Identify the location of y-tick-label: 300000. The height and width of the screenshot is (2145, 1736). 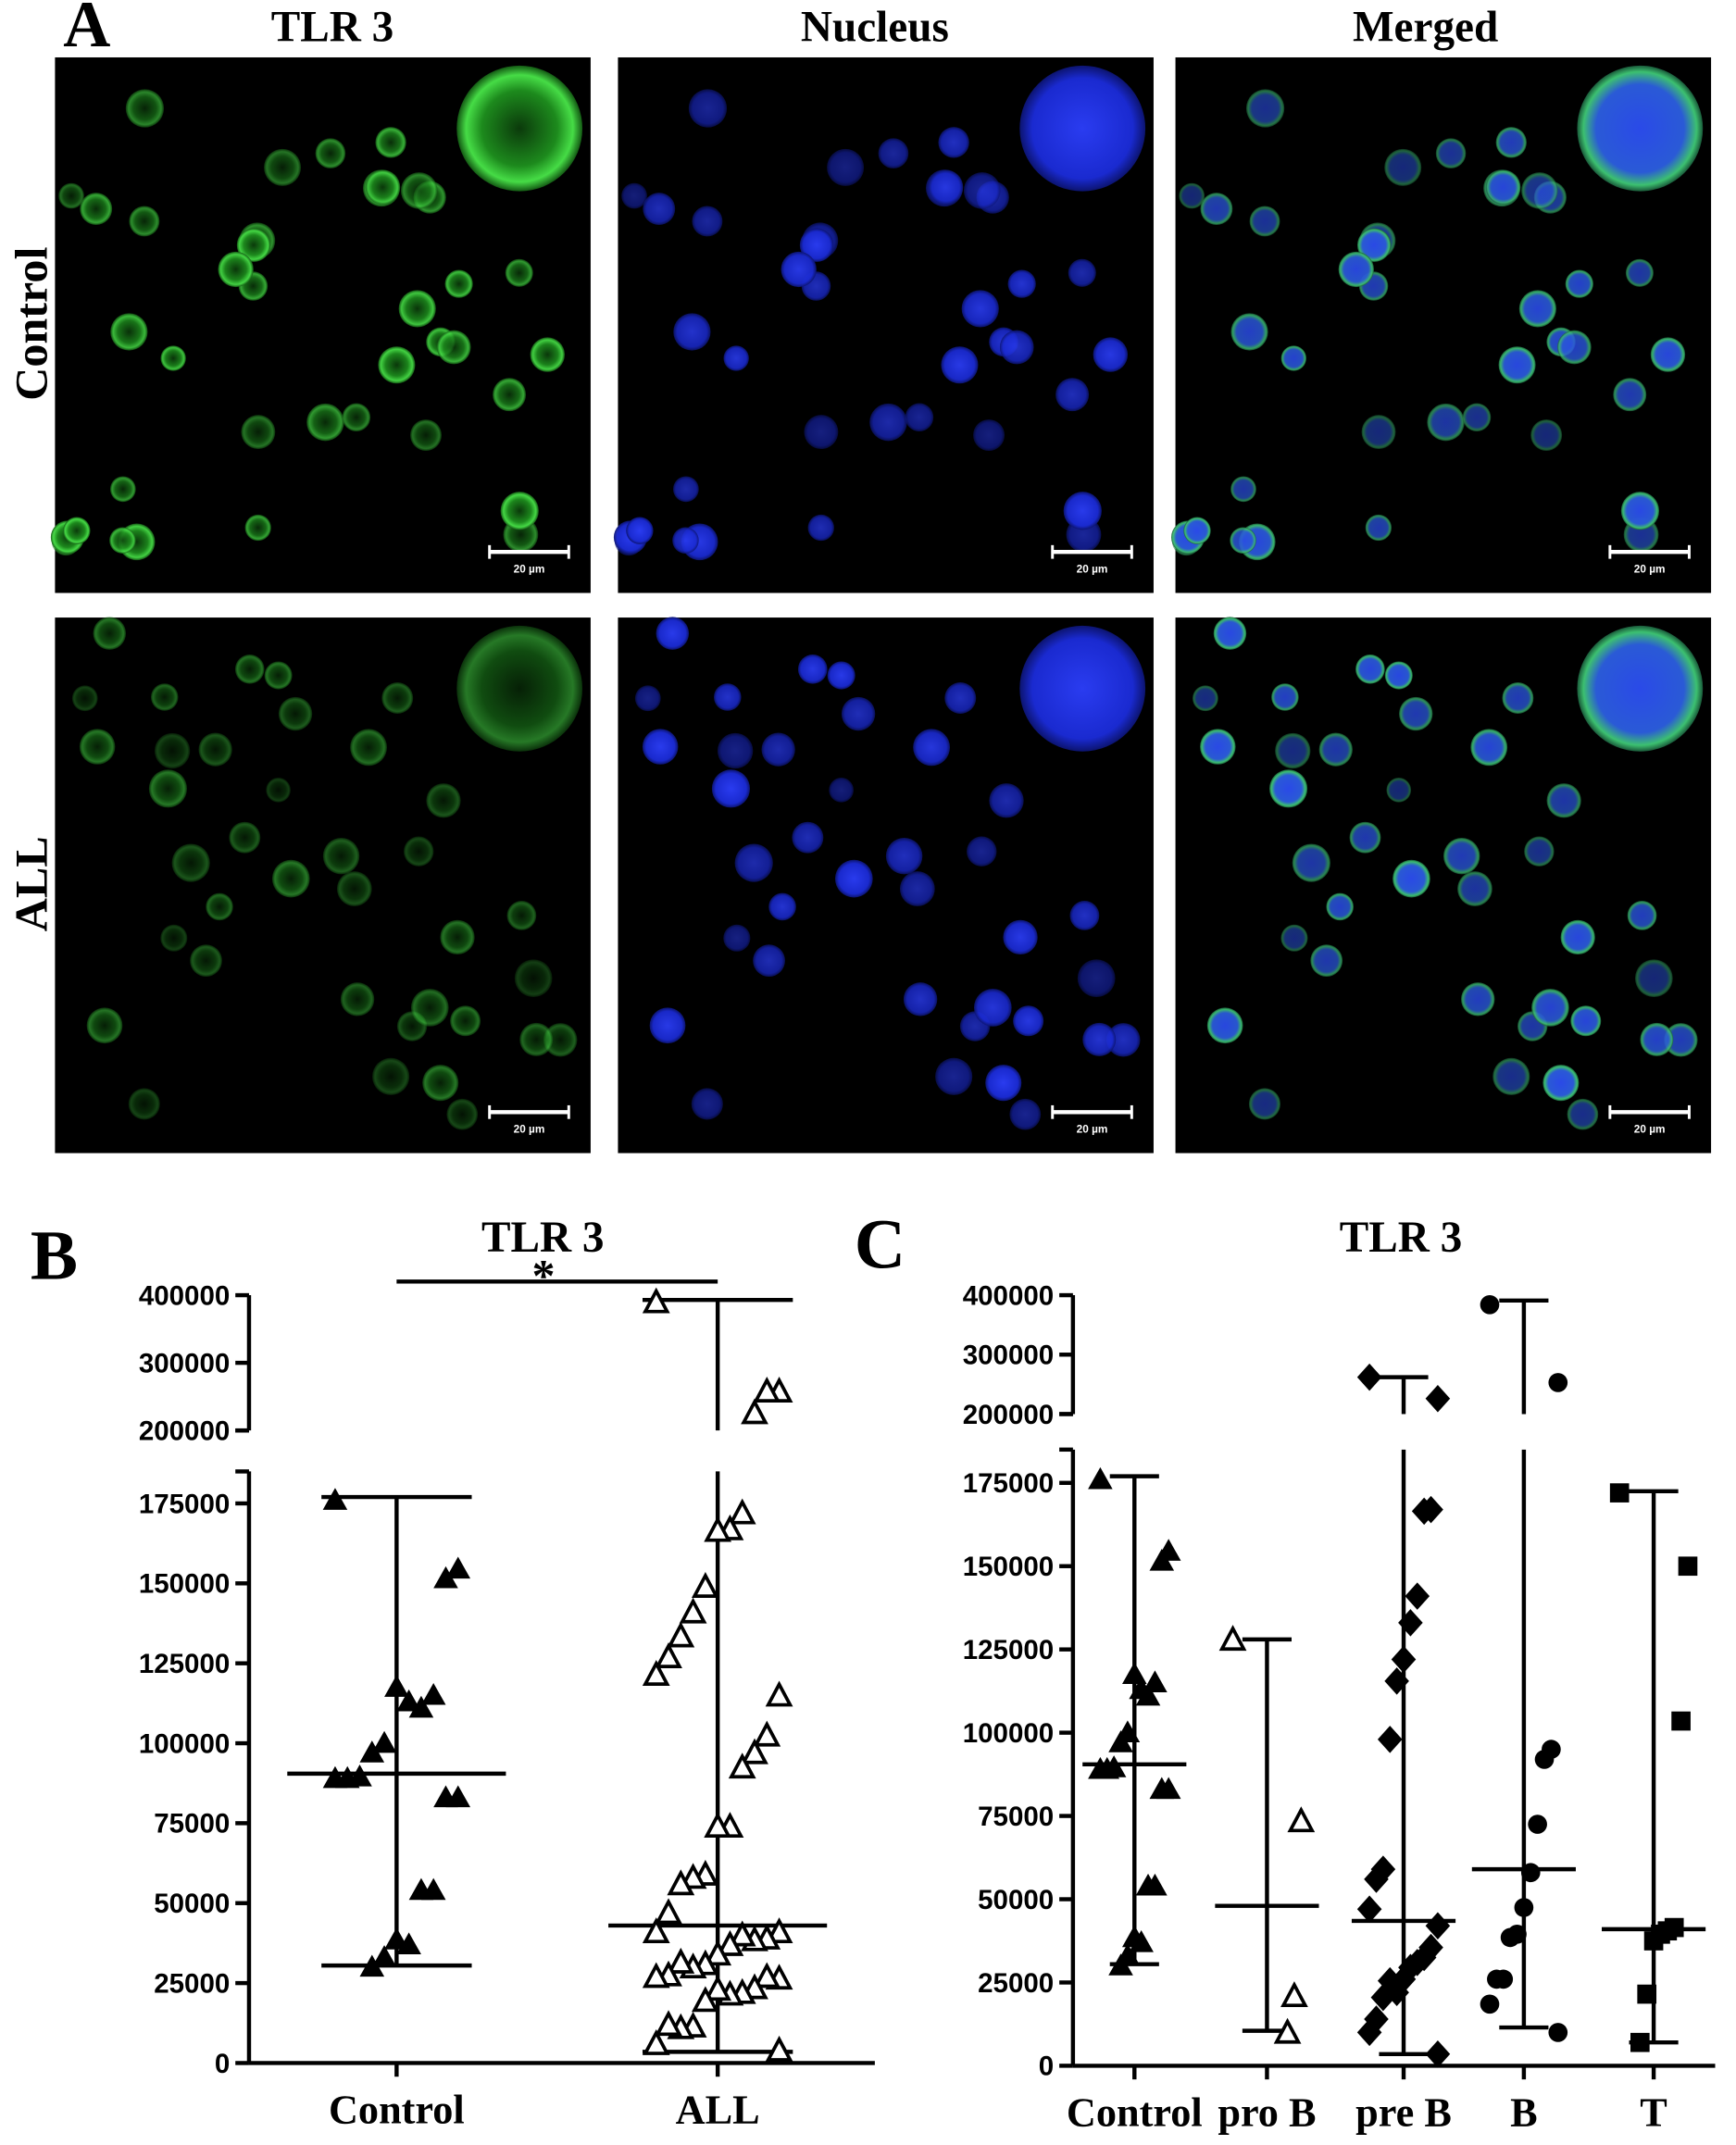
(184, 1363).